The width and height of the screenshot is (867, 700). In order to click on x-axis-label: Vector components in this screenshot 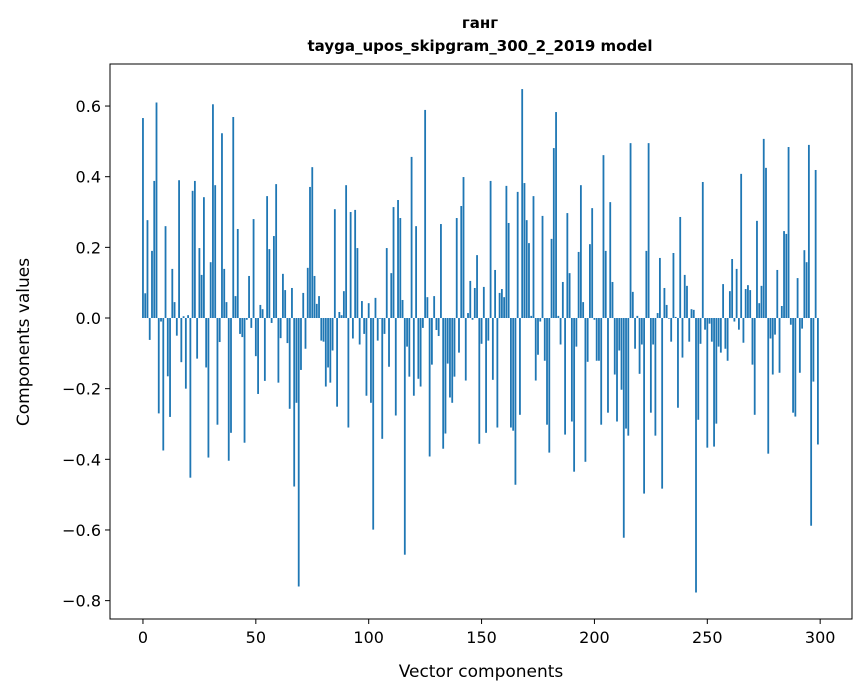, I will do `click(481, 672)`.